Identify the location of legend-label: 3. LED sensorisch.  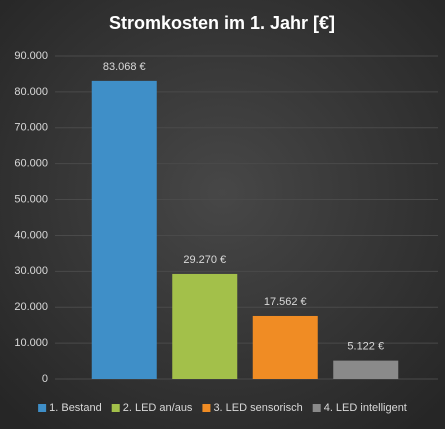
(257, 408).